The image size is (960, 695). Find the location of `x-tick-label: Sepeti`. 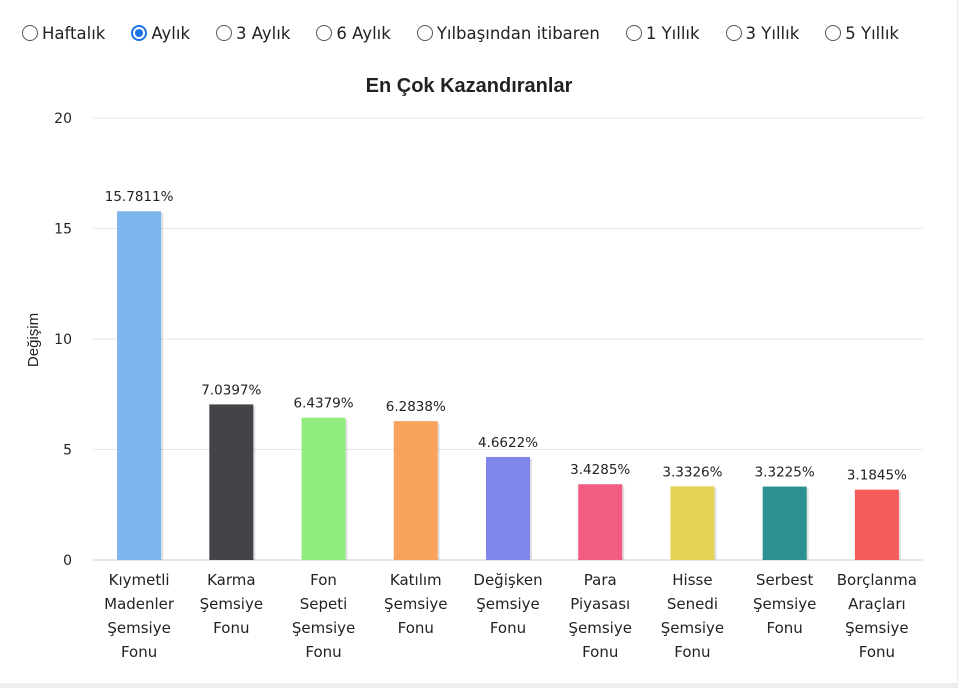

x-tick-label: Sepeti is located at coordinates (324, 604).